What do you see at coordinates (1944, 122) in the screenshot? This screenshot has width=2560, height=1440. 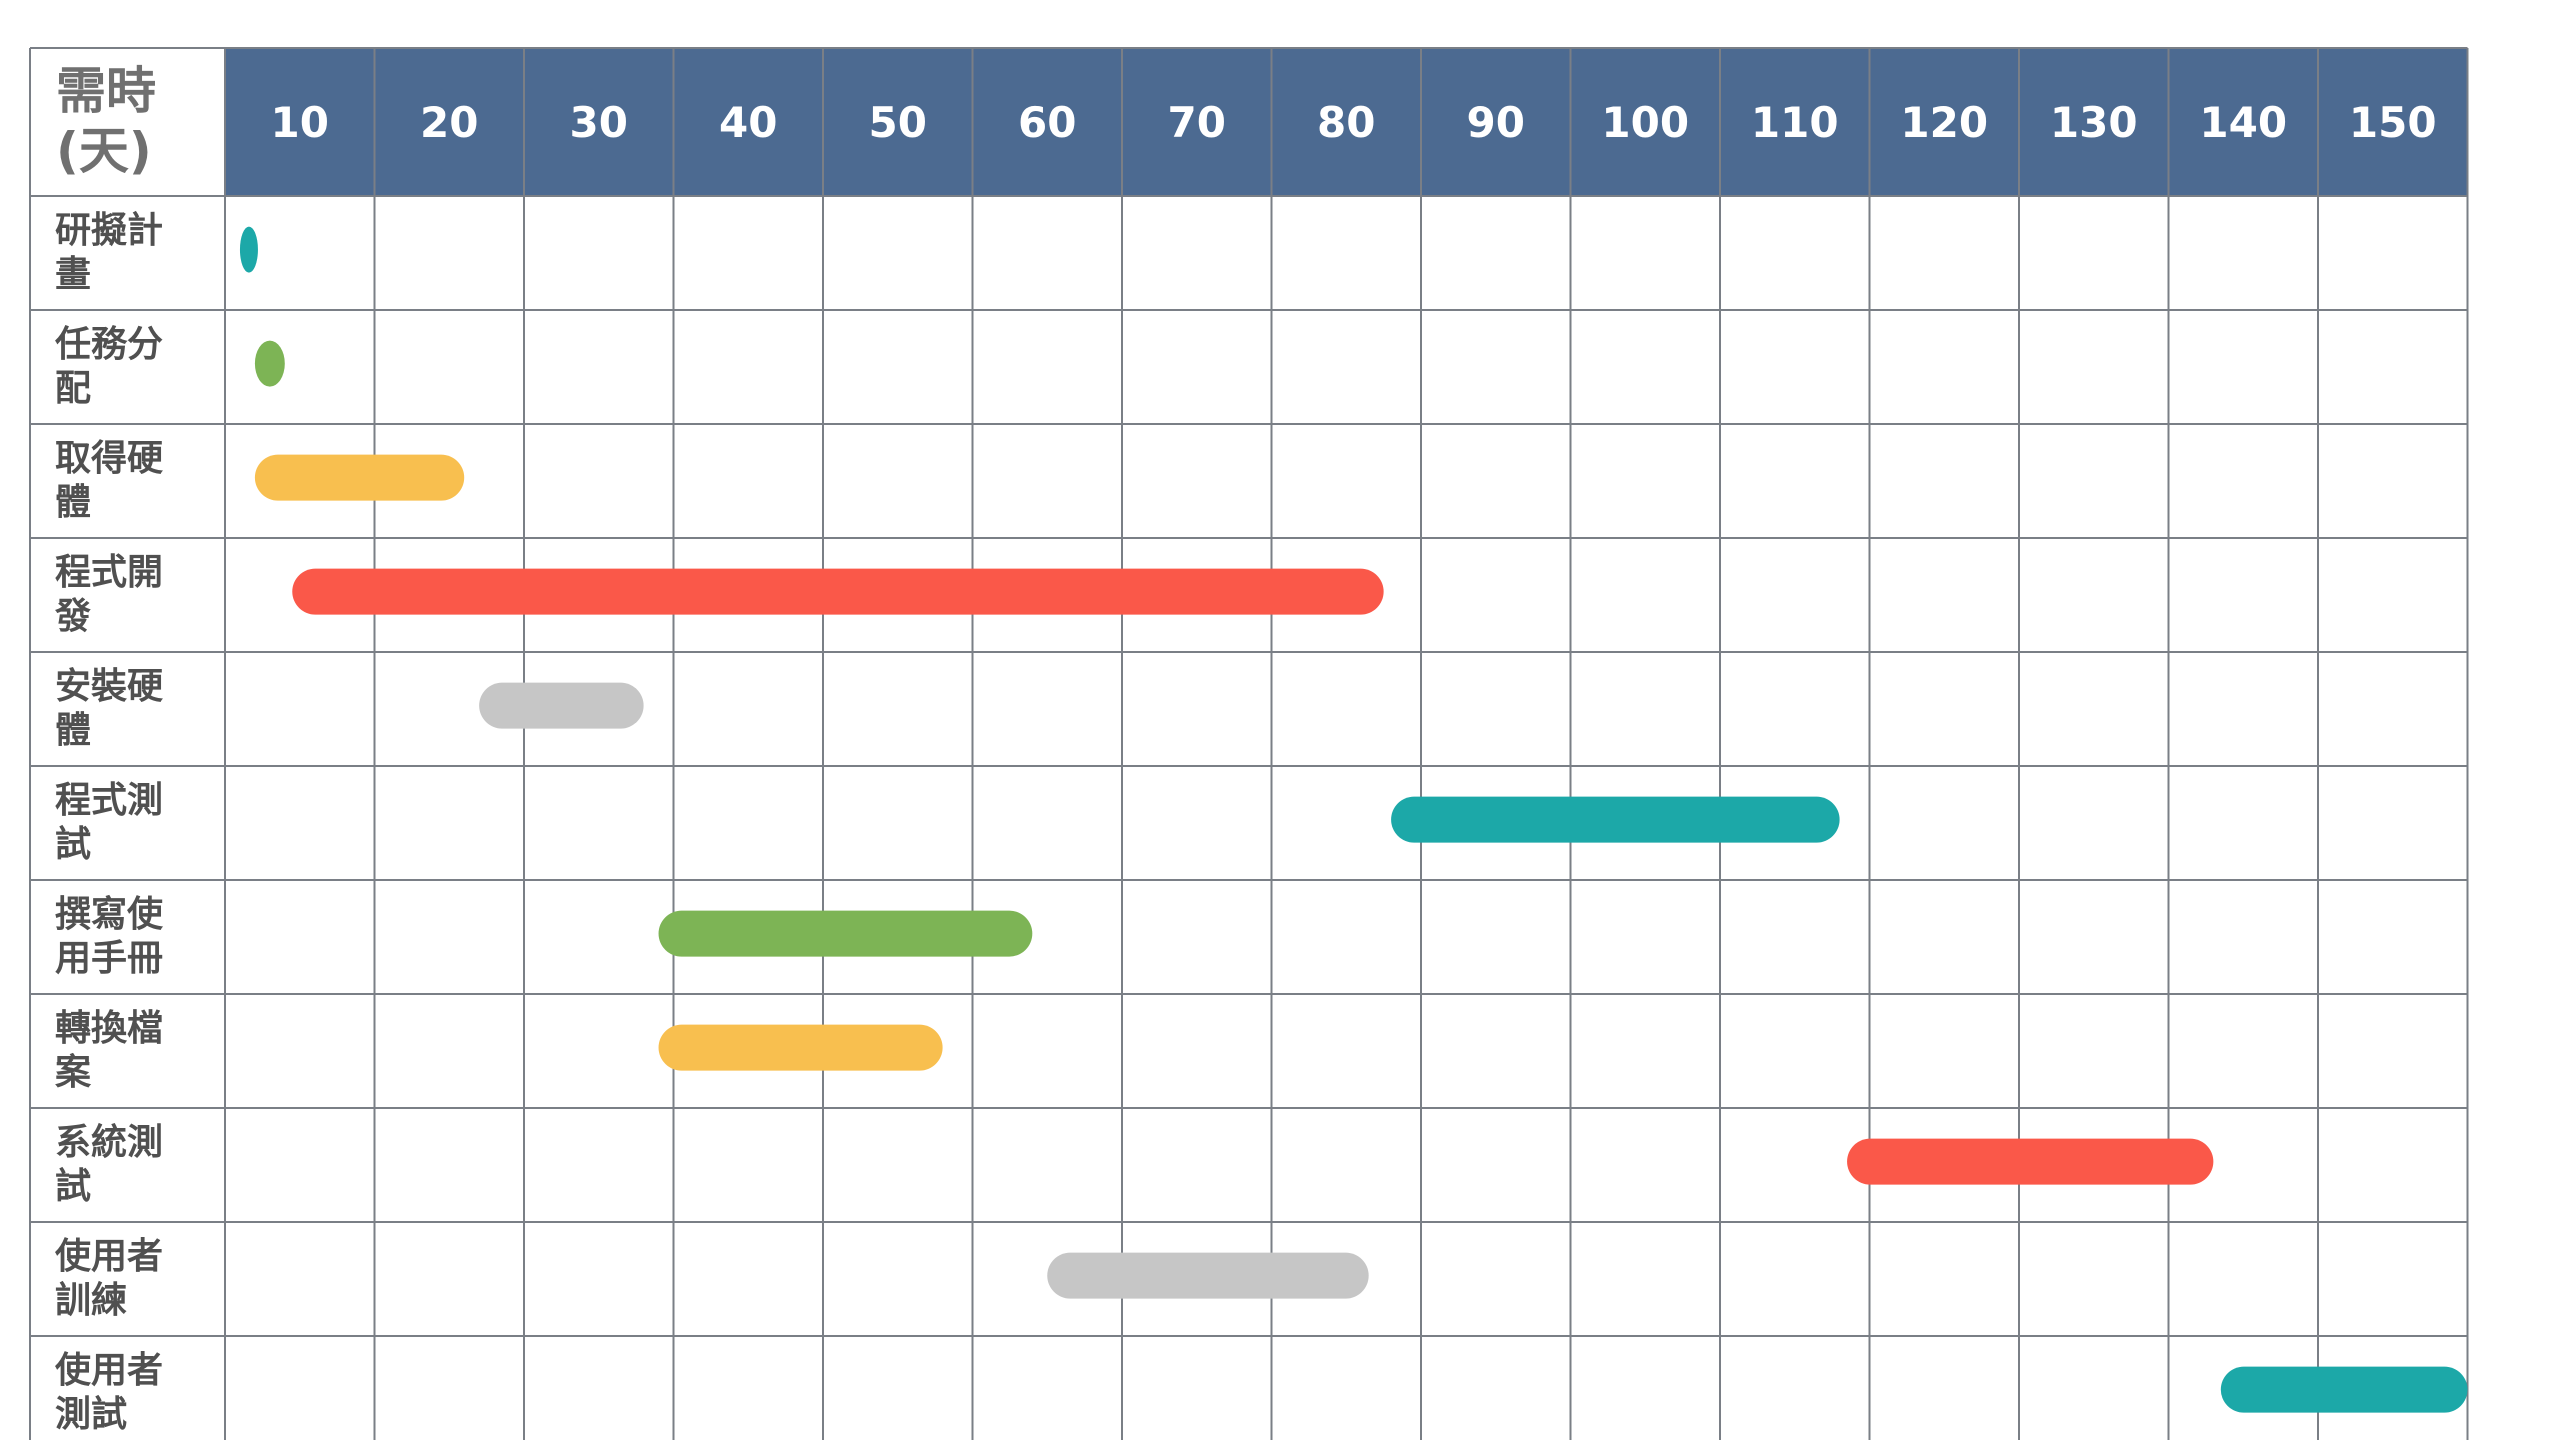 I see `x-tick-label: 120` at bounding box center [1944, 122].